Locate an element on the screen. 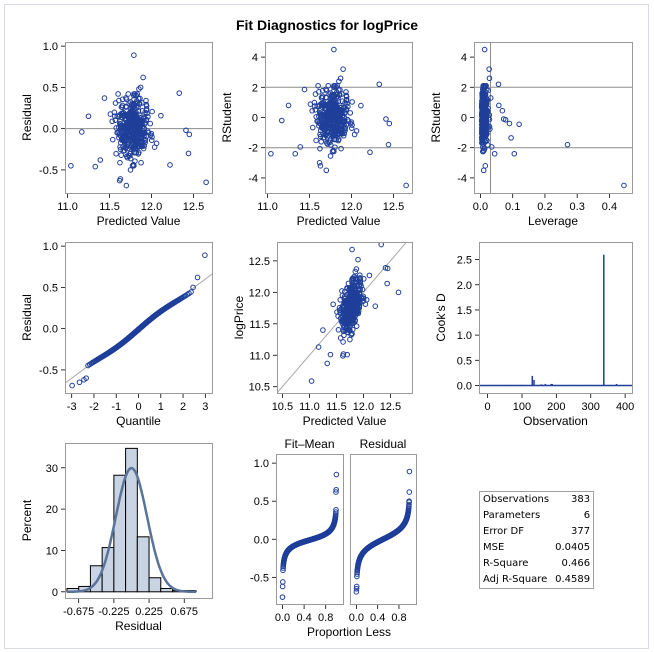 This screenshot has height=652, width=654. y-tick-label: -0.5 is located at coordinates (48, 371).